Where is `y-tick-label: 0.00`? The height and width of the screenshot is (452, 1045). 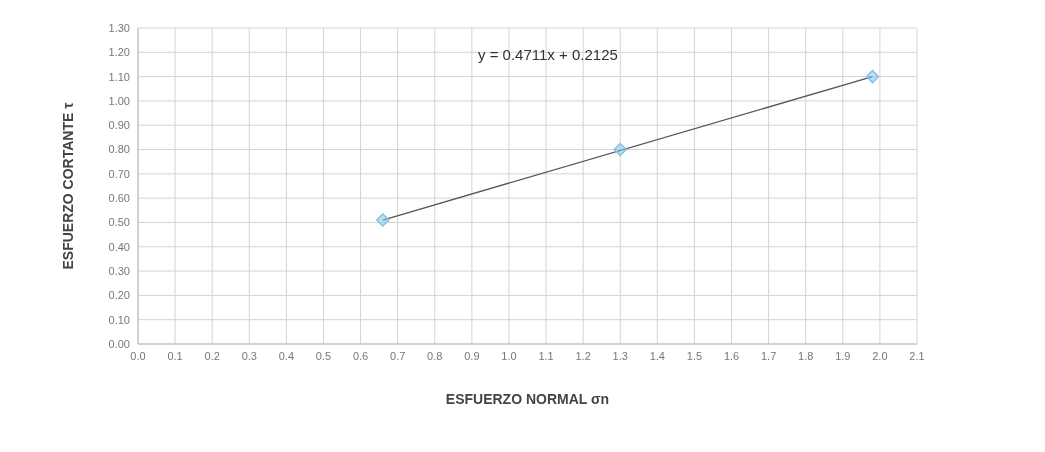 y-tick-label: 0.00 is located at coordinates (119, 343).